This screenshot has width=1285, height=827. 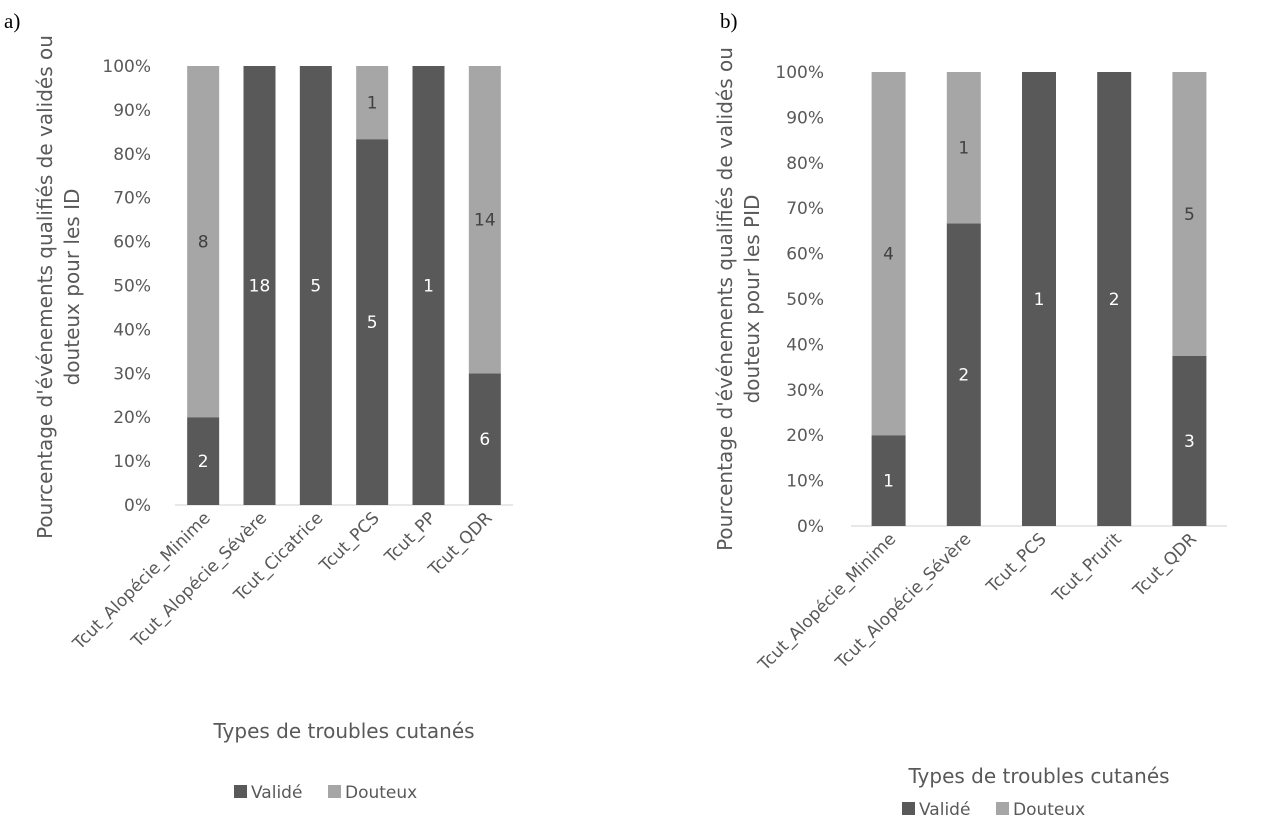 I want to click on x-tick-label: Tcut_Alopécie_Minime, so click(x=827, y=602).